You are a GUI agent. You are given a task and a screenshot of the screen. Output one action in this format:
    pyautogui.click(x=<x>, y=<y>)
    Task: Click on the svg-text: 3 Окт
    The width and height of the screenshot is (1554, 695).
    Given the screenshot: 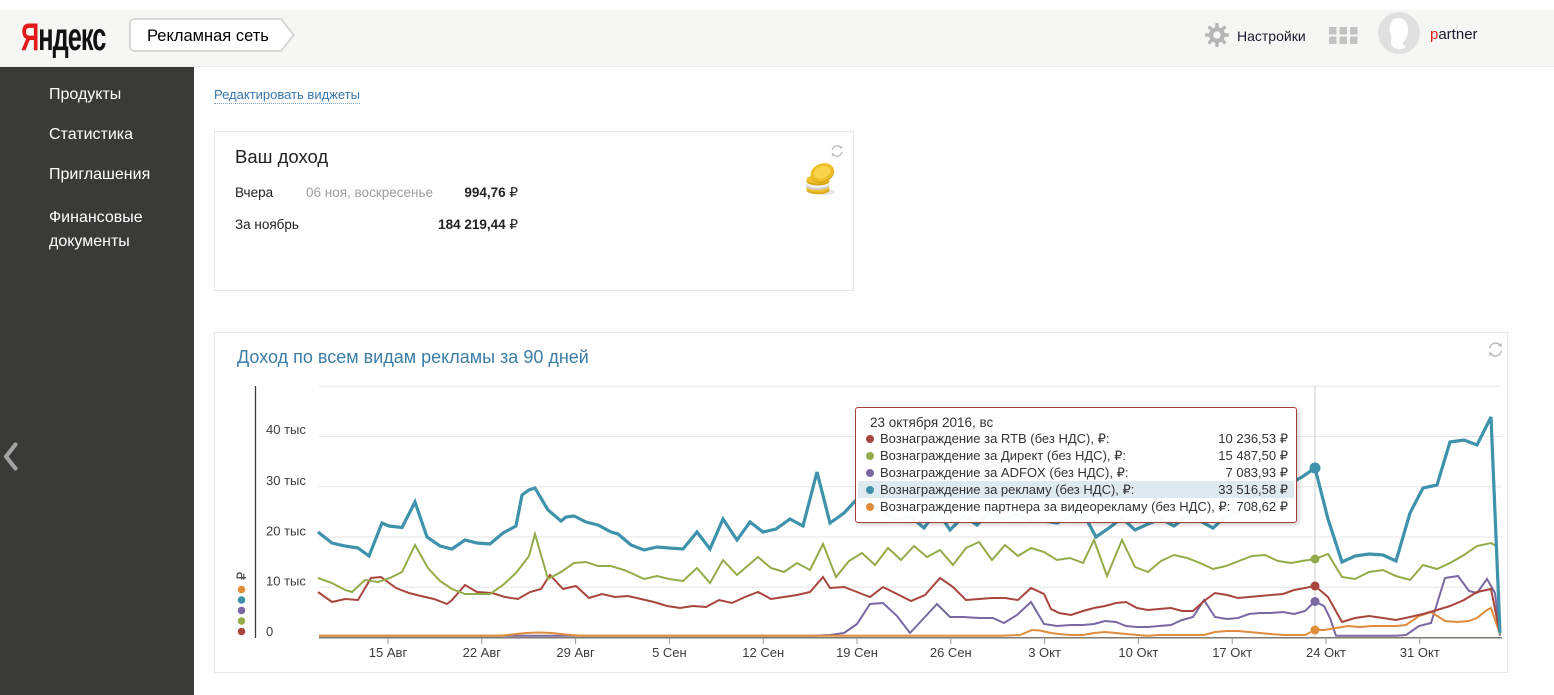 What is the action you would take?
    pyautogui.click(x=1044, y=652)
    